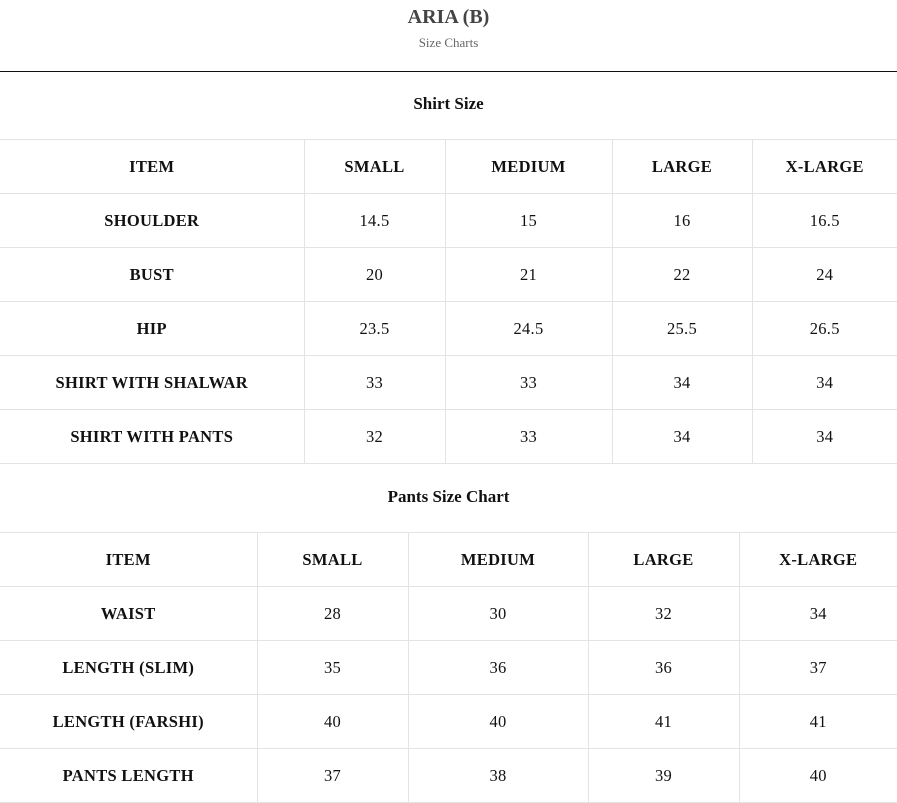  What do you see at coordinates (824, 328) in the screenshot?
I see `table-cell: 26.5` at bounding box center [824, 328].